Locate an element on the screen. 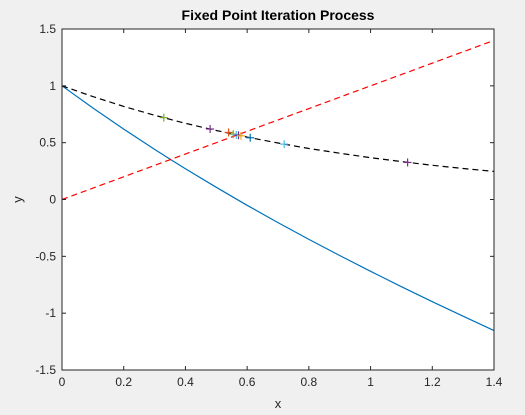 This screenshot has width=525, height=415. x-tick-label: 0.6 is located at coordinates (247, 382).